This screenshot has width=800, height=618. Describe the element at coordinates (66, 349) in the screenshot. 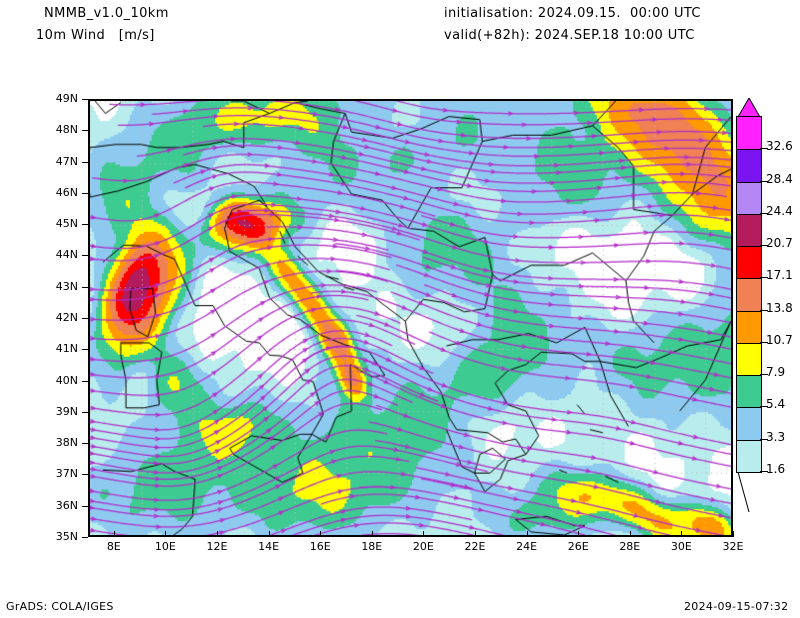

I see `lat-tick-label: 41N` at that location.